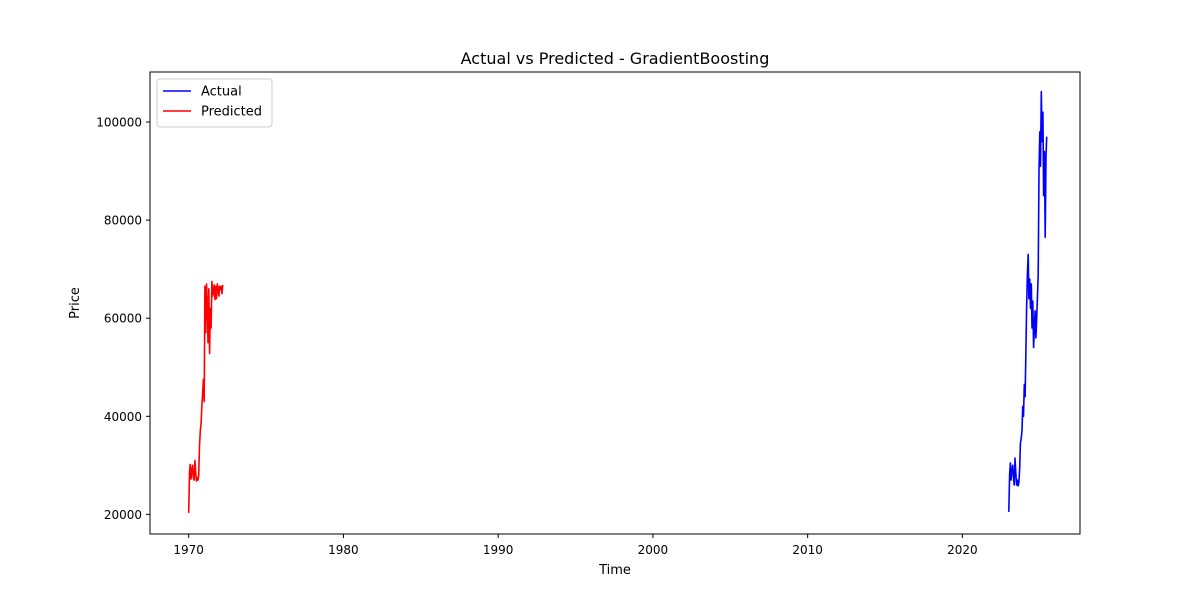 The width and height of the screenshot is (1200, 600). I want to click on y-axis-label: Price, so click(75, 303).